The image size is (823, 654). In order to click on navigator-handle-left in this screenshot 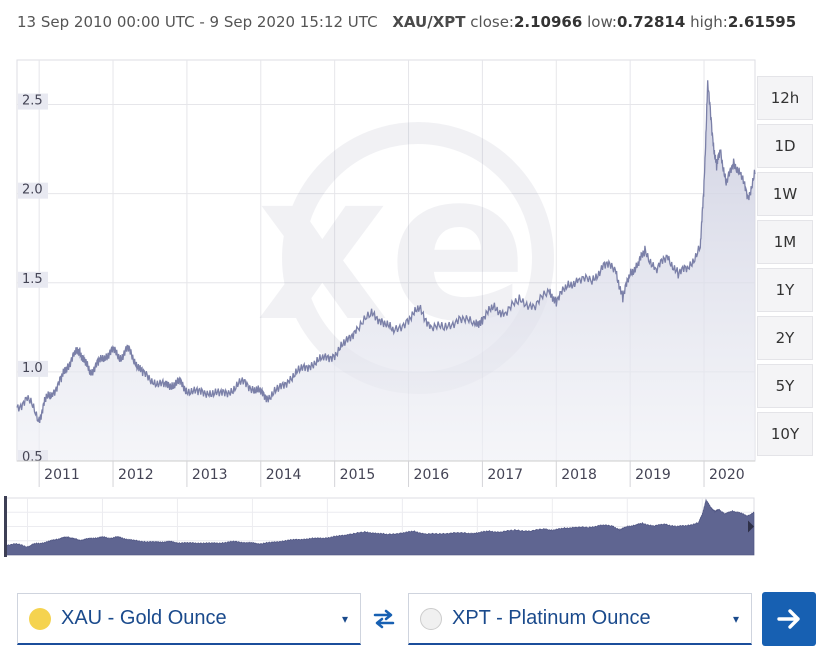, I will do `click(5, 526)`.